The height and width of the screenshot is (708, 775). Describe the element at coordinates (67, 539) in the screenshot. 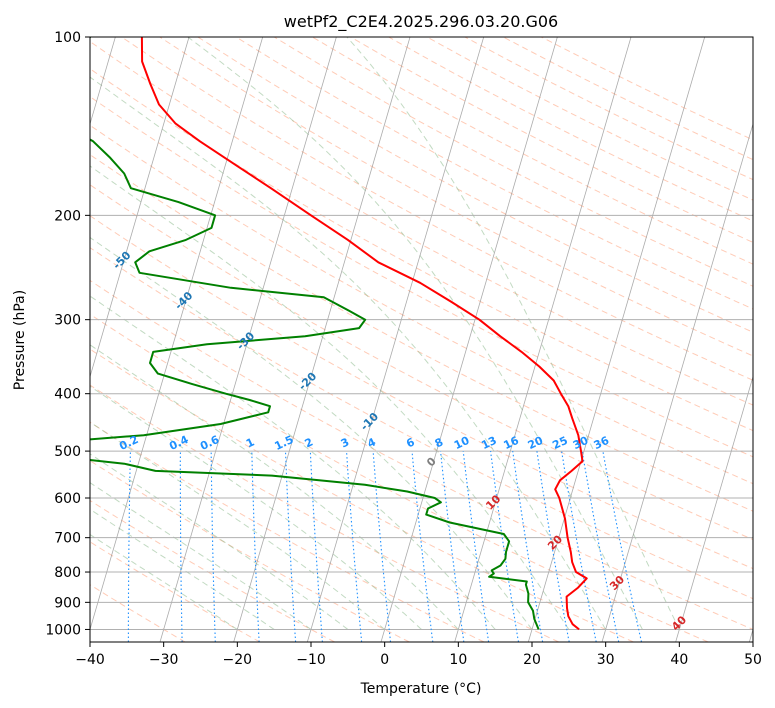

I see `y-tick-label: 700` at that location.